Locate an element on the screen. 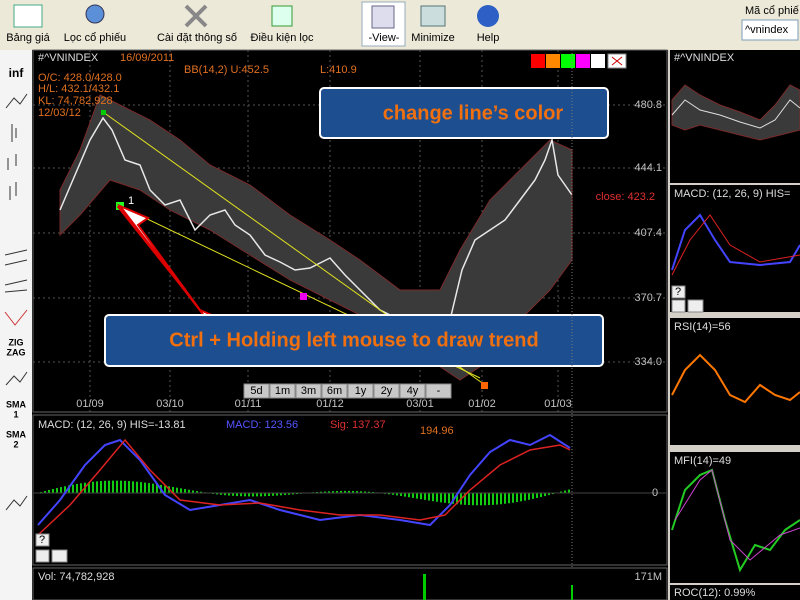 Image resolution: width=800 pixels, height=600 pixels. sidebar-item: 2 is located at coordinates (15, 444).